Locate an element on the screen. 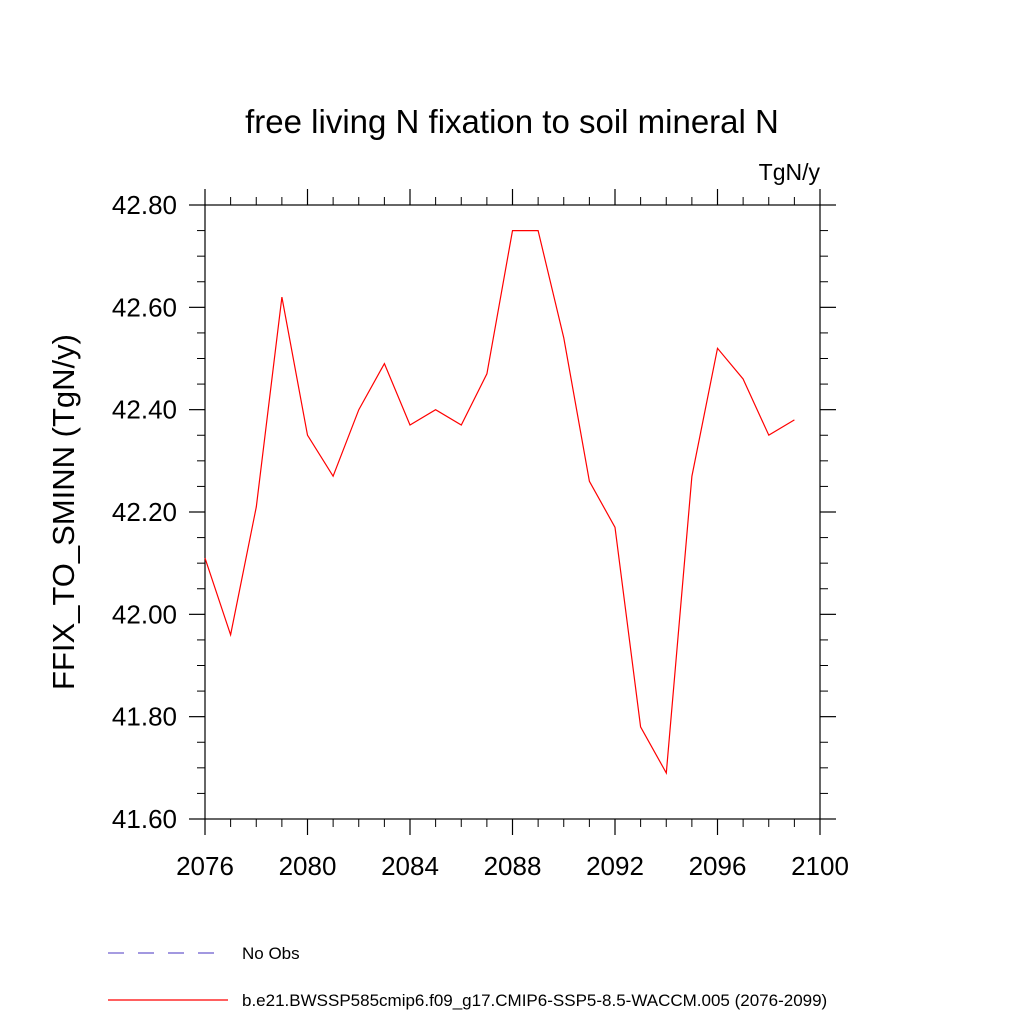 The image size is (1024, 1024). units-label: TgN/y is located at coordinates (790, 172).